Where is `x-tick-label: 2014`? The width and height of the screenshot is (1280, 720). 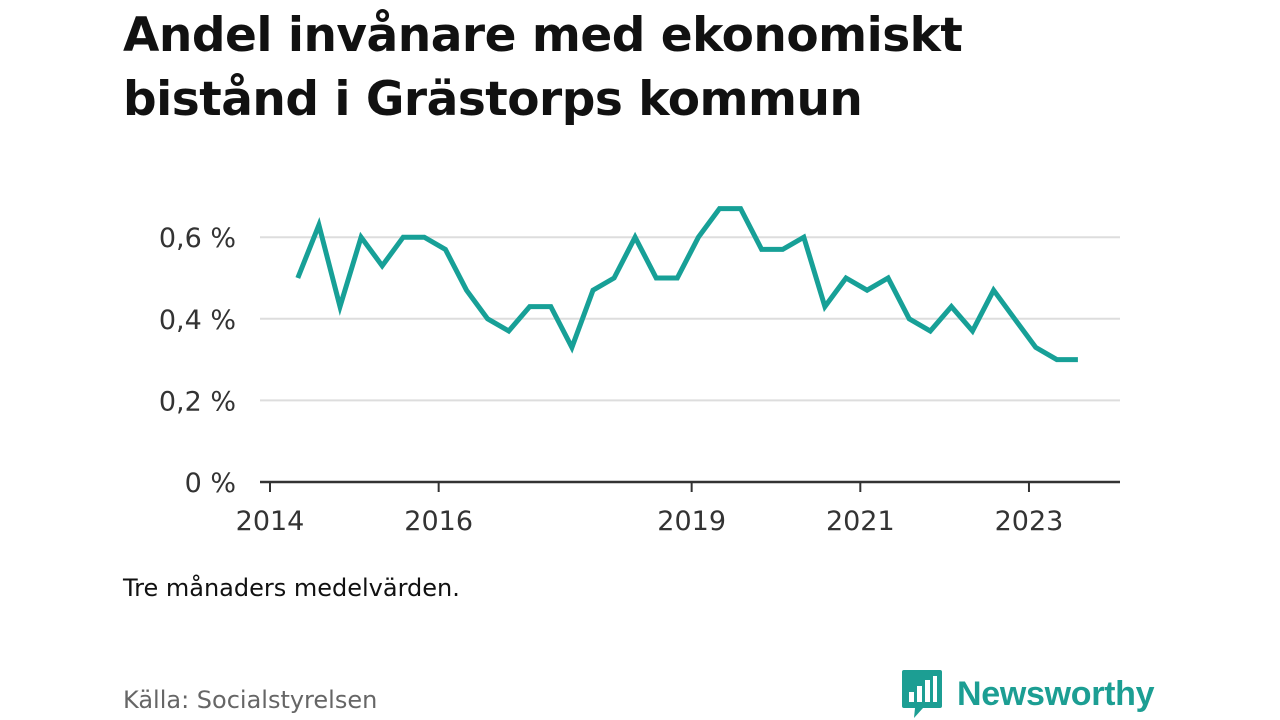
x-tick-label: 2014 is located at coordinates (270, 521).